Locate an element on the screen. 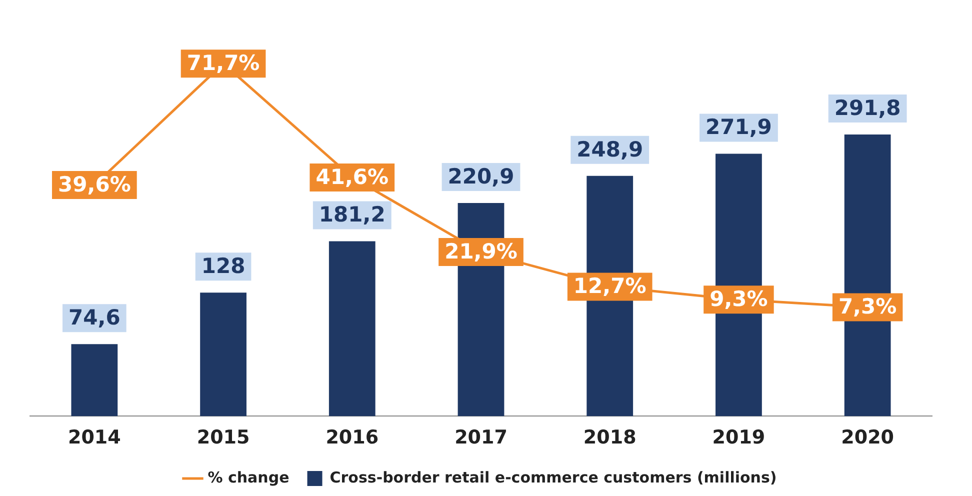 This screenshot has width=972, height=496. x-tick-label: 2014 is located at coordinates (94, 437).